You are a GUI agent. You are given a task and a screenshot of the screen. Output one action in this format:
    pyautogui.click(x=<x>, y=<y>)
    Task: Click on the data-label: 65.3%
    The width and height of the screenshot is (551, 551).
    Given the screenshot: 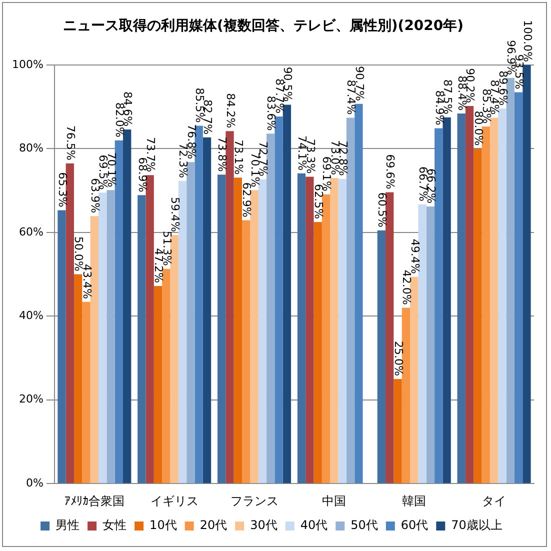 What is the action you would take?
    pyautogui.click(x=62, y=190)
    